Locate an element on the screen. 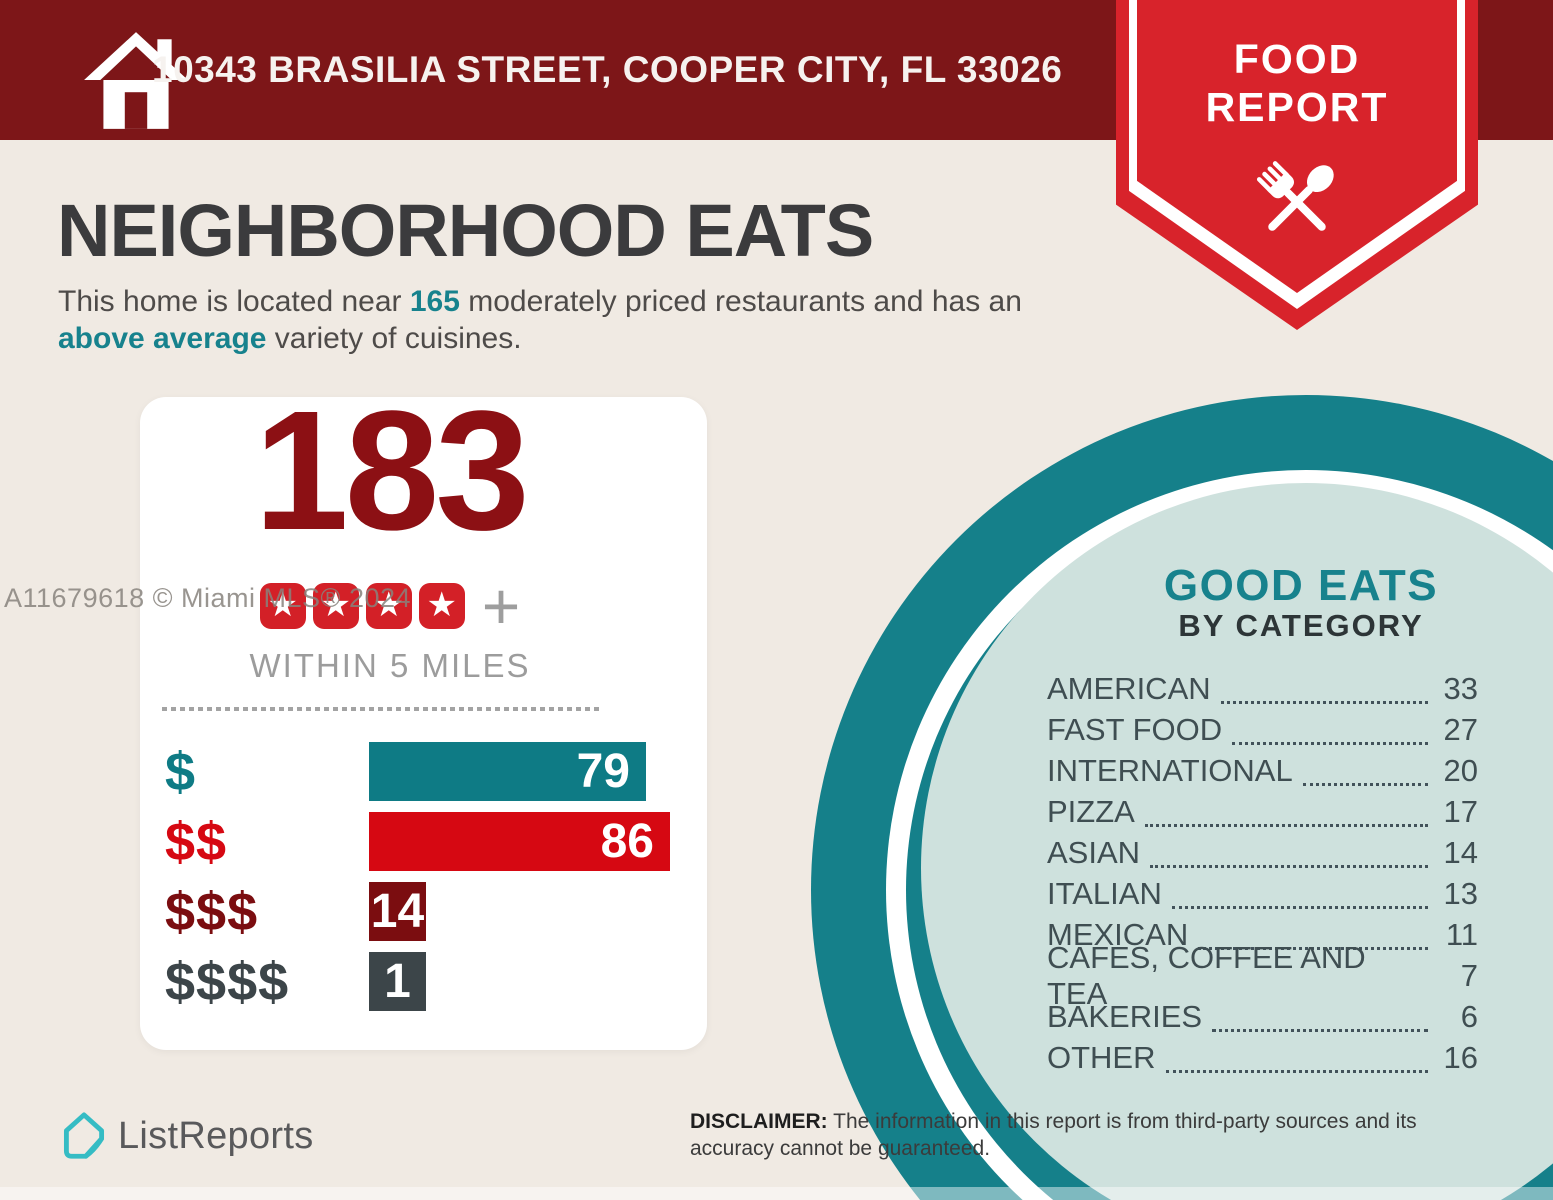 The height and width of the screenshot is (1200, 1553). category-row: FAST FOOD 27 is located at coordinates (1262, 729).